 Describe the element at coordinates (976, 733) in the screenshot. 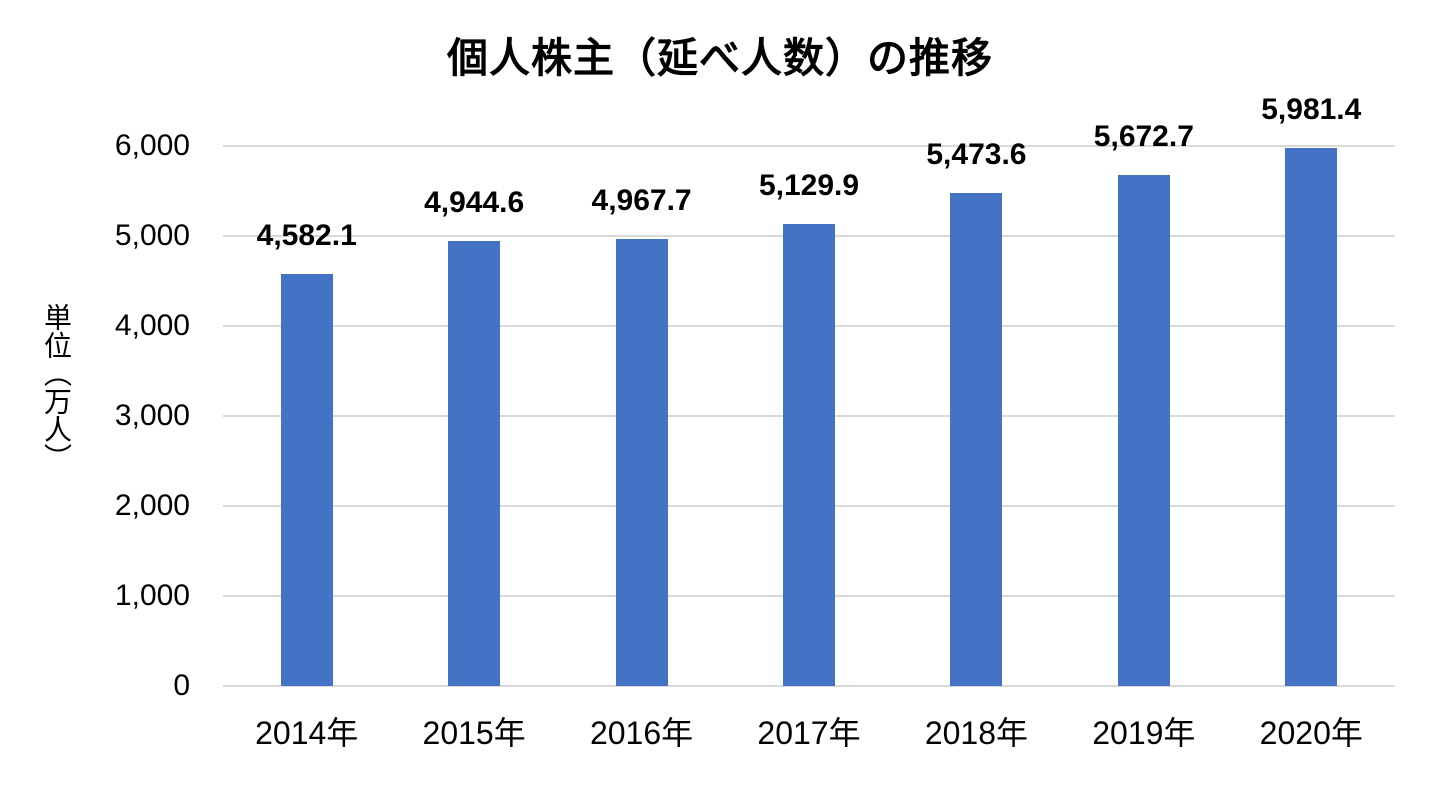

I see `x-tick-label: 2018年` at that location.